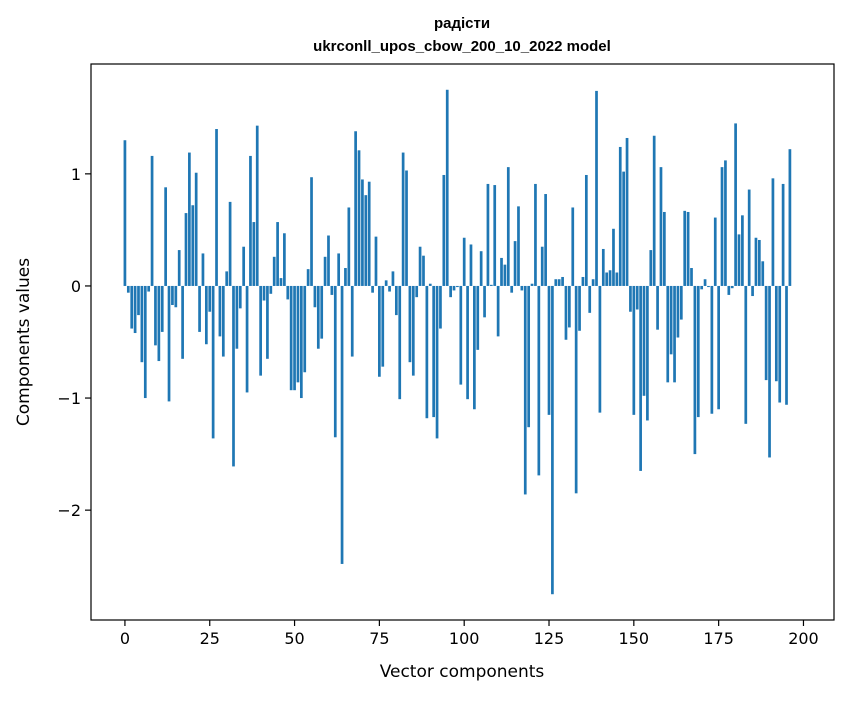  What do you see at coordinates (76, 174) in the screenshot?
I see `y-tick-label: 1` at bounding box center [76, 174].